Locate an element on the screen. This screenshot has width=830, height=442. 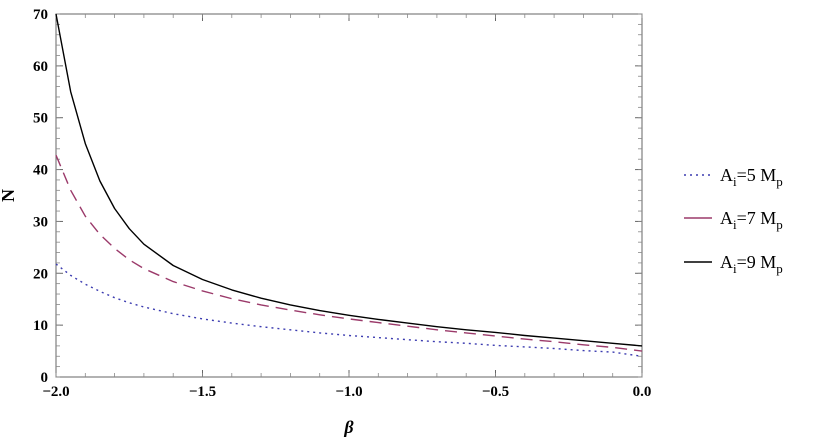
x-axis-label: β is located at coordinates (348, 427).